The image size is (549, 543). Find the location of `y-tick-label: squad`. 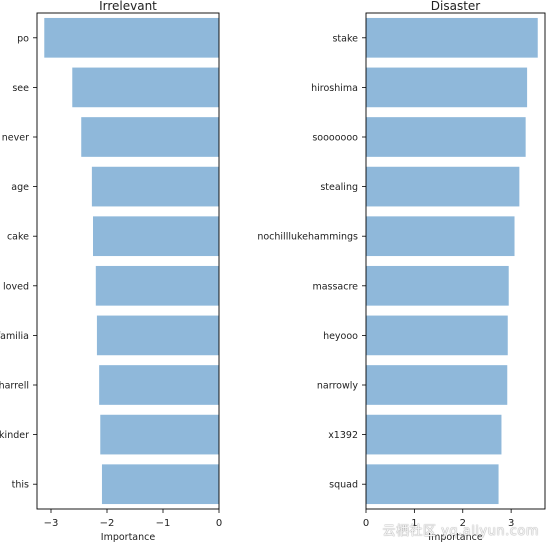

y-tick-label: squad is located at coordinates (343, 485).